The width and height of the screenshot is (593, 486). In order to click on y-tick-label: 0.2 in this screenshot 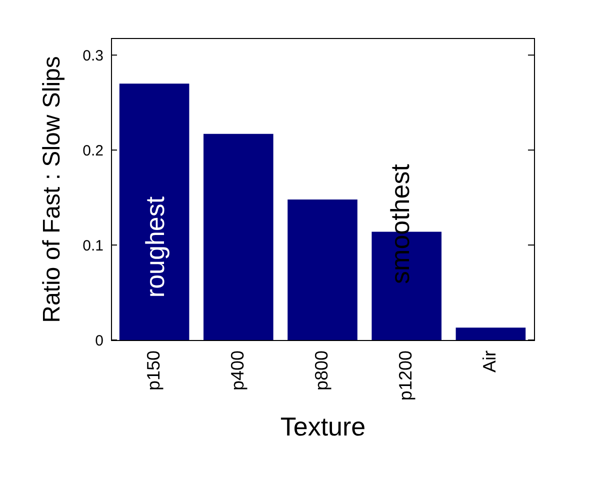, I will do `click(93, 151)`.